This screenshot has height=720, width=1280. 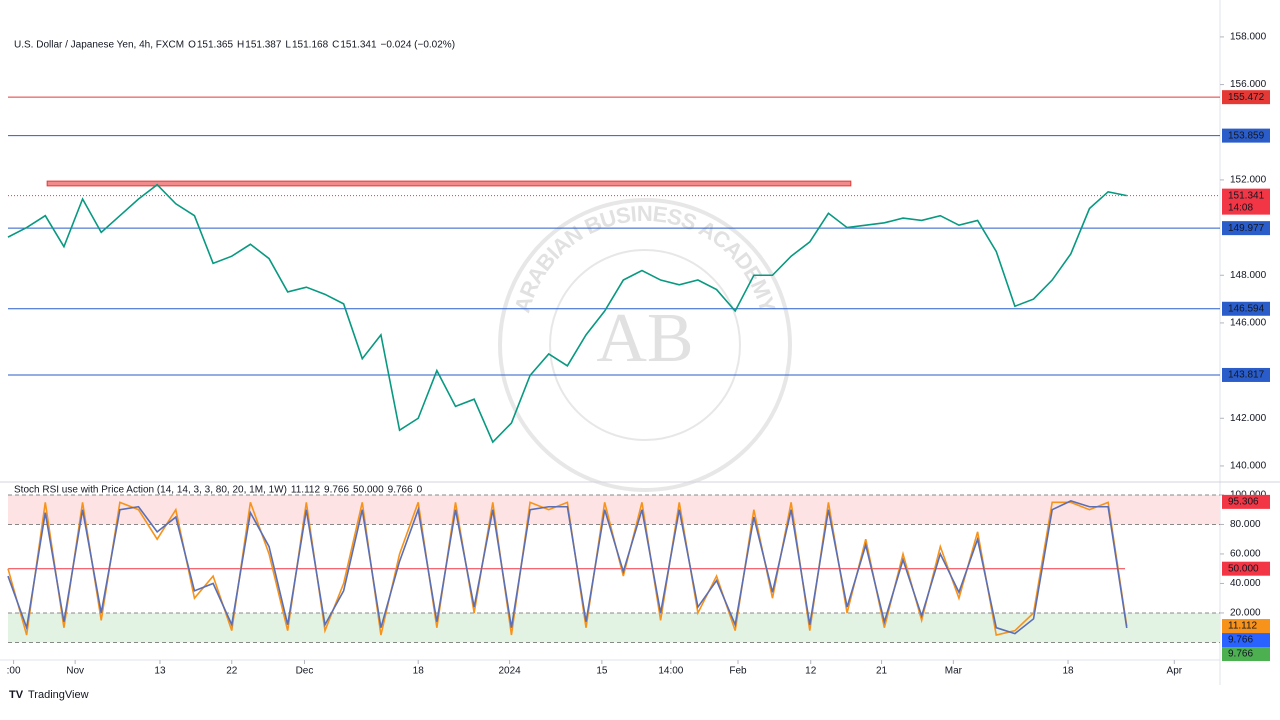 I want to click on footer-logo: TV, so click(x=16, y=695).